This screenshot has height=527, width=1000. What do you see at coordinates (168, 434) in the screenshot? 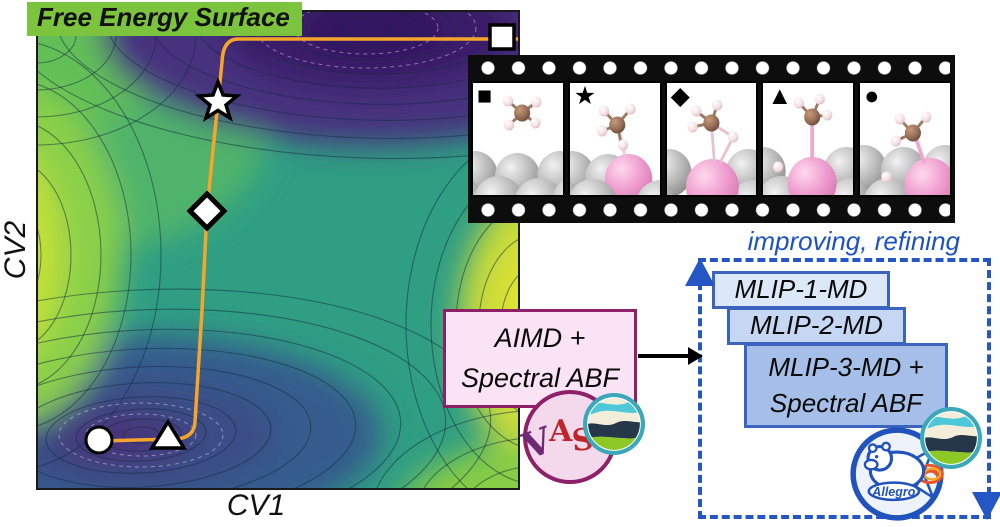
I see `path-marker-triangle` at bounding box center [168, 434].